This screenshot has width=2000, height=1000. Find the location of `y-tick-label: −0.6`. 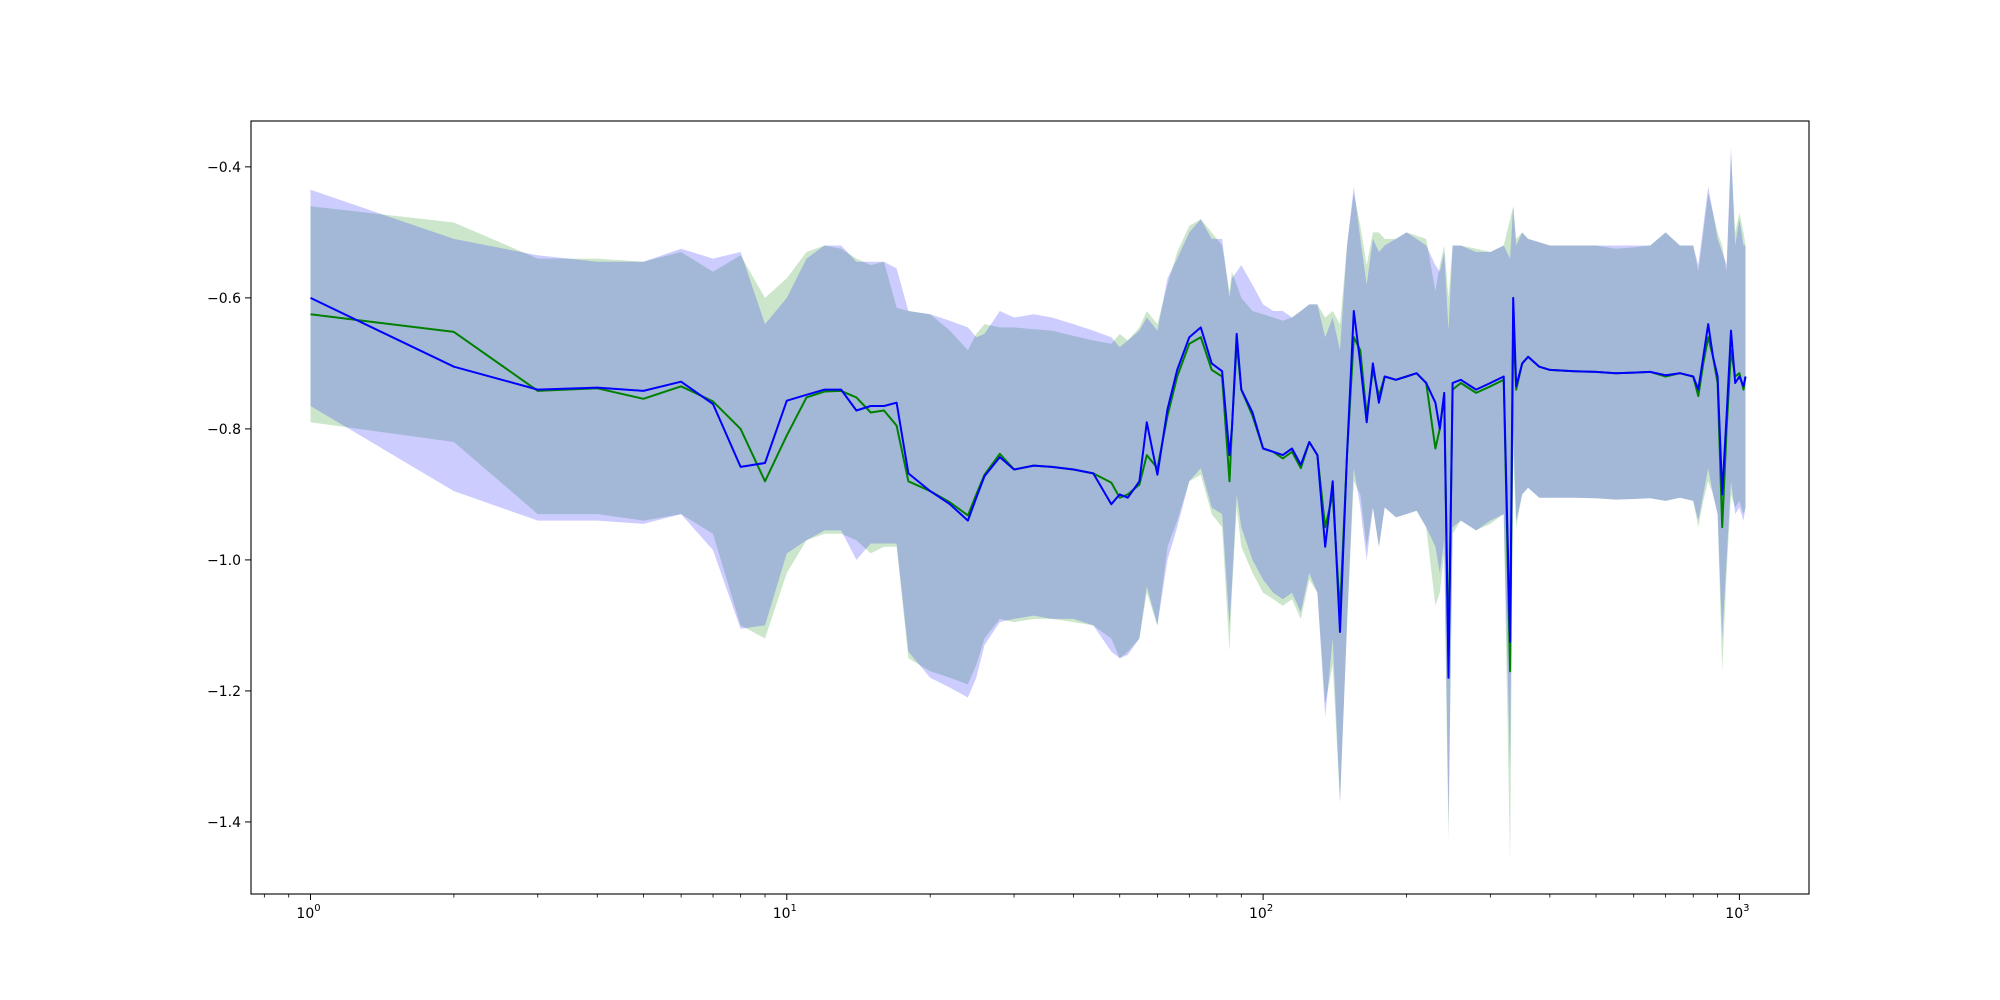

y-tick-label: −0.6 is located at coordinates (224, 299).